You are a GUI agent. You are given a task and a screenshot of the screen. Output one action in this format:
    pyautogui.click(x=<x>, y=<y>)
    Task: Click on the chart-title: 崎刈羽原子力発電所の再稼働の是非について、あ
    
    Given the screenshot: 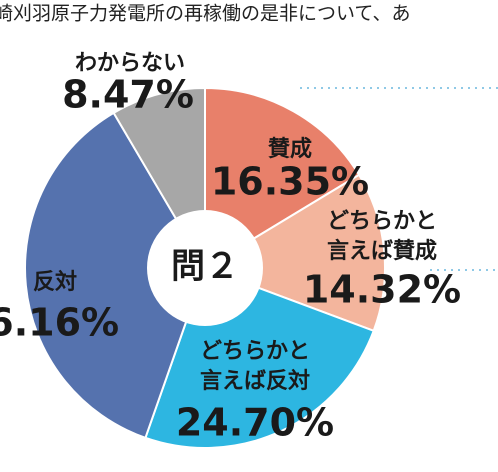 What is the action you would take?
    pyautogui.click(x=205, y=14)
    